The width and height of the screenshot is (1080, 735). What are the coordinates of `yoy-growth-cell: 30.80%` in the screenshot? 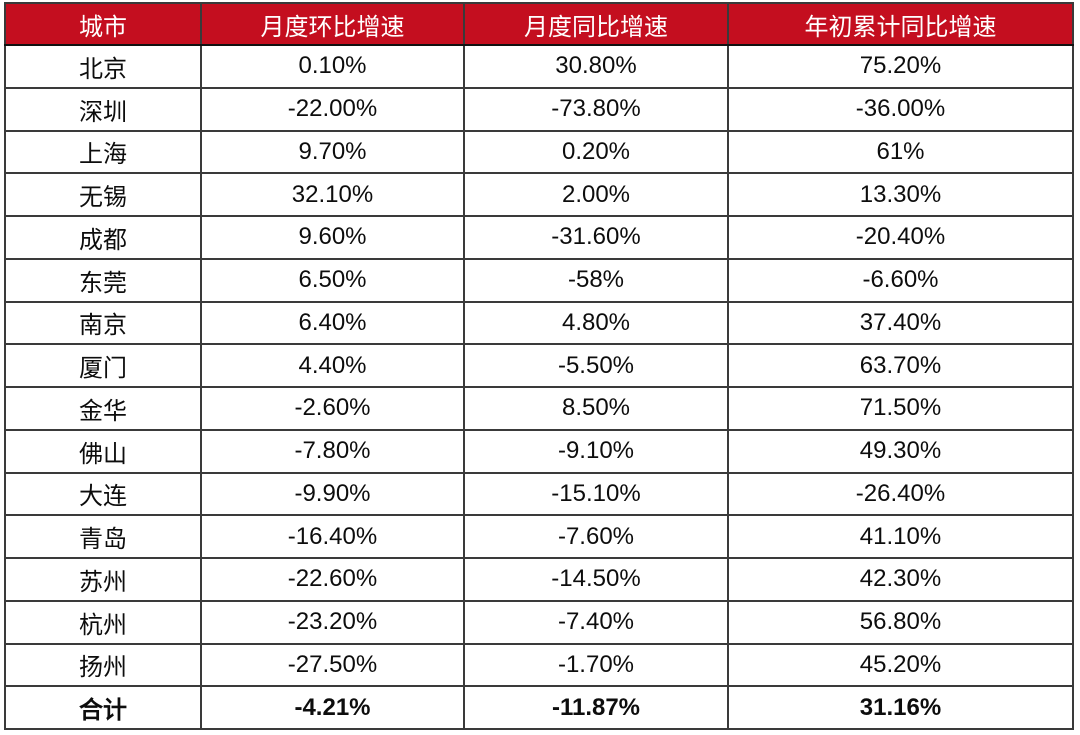 It's located at (596, 66).